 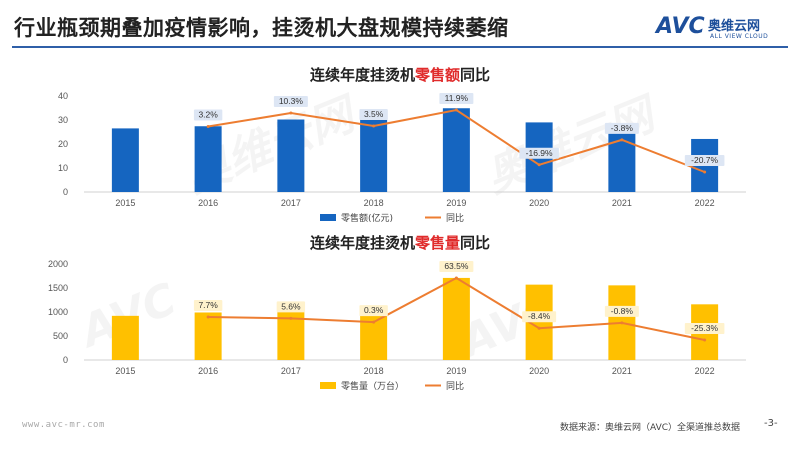 What do you see at coordinates (437, 75) in the screenshot?
I see `chart-title-highlight: 零售额` at bounding box center [437, 75].